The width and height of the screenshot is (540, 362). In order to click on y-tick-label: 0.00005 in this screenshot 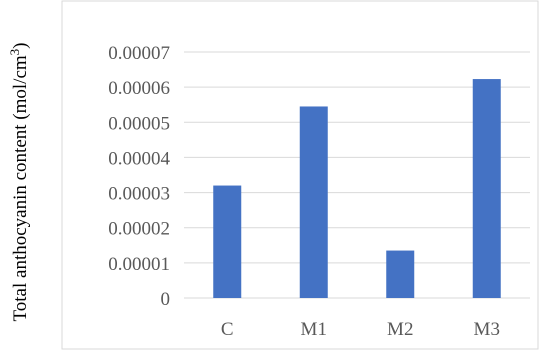, I will do `click(139, 123)`.